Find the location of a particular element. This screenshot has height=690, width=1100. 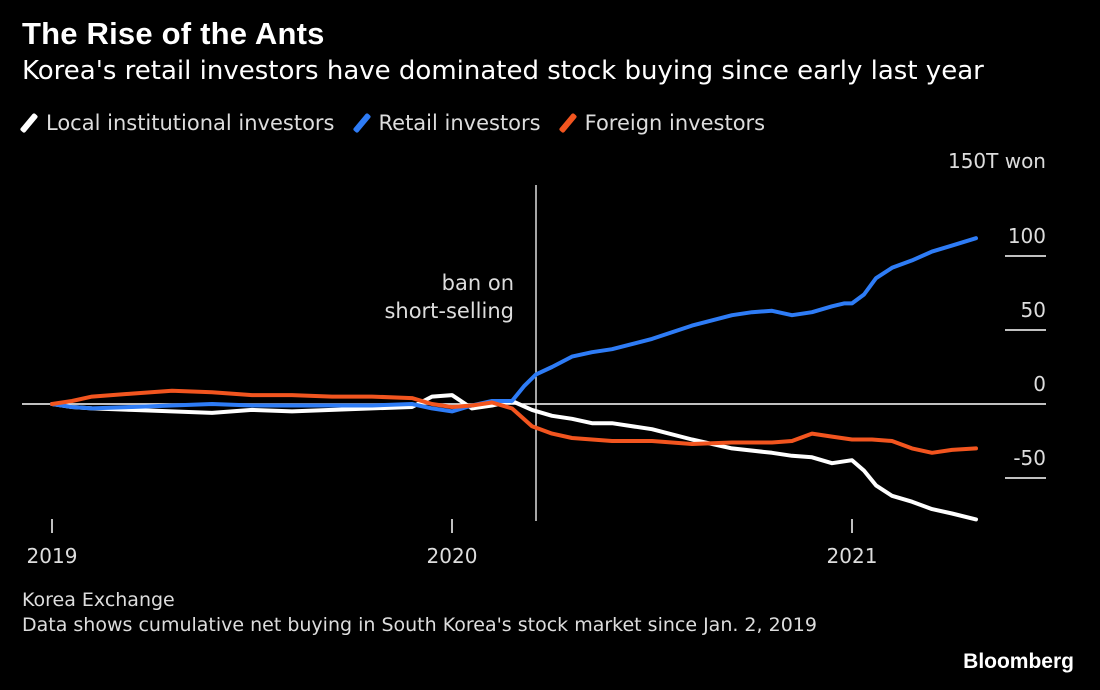

legend-label-institutional: Local institutional investors is located at coordinates (190, 123).